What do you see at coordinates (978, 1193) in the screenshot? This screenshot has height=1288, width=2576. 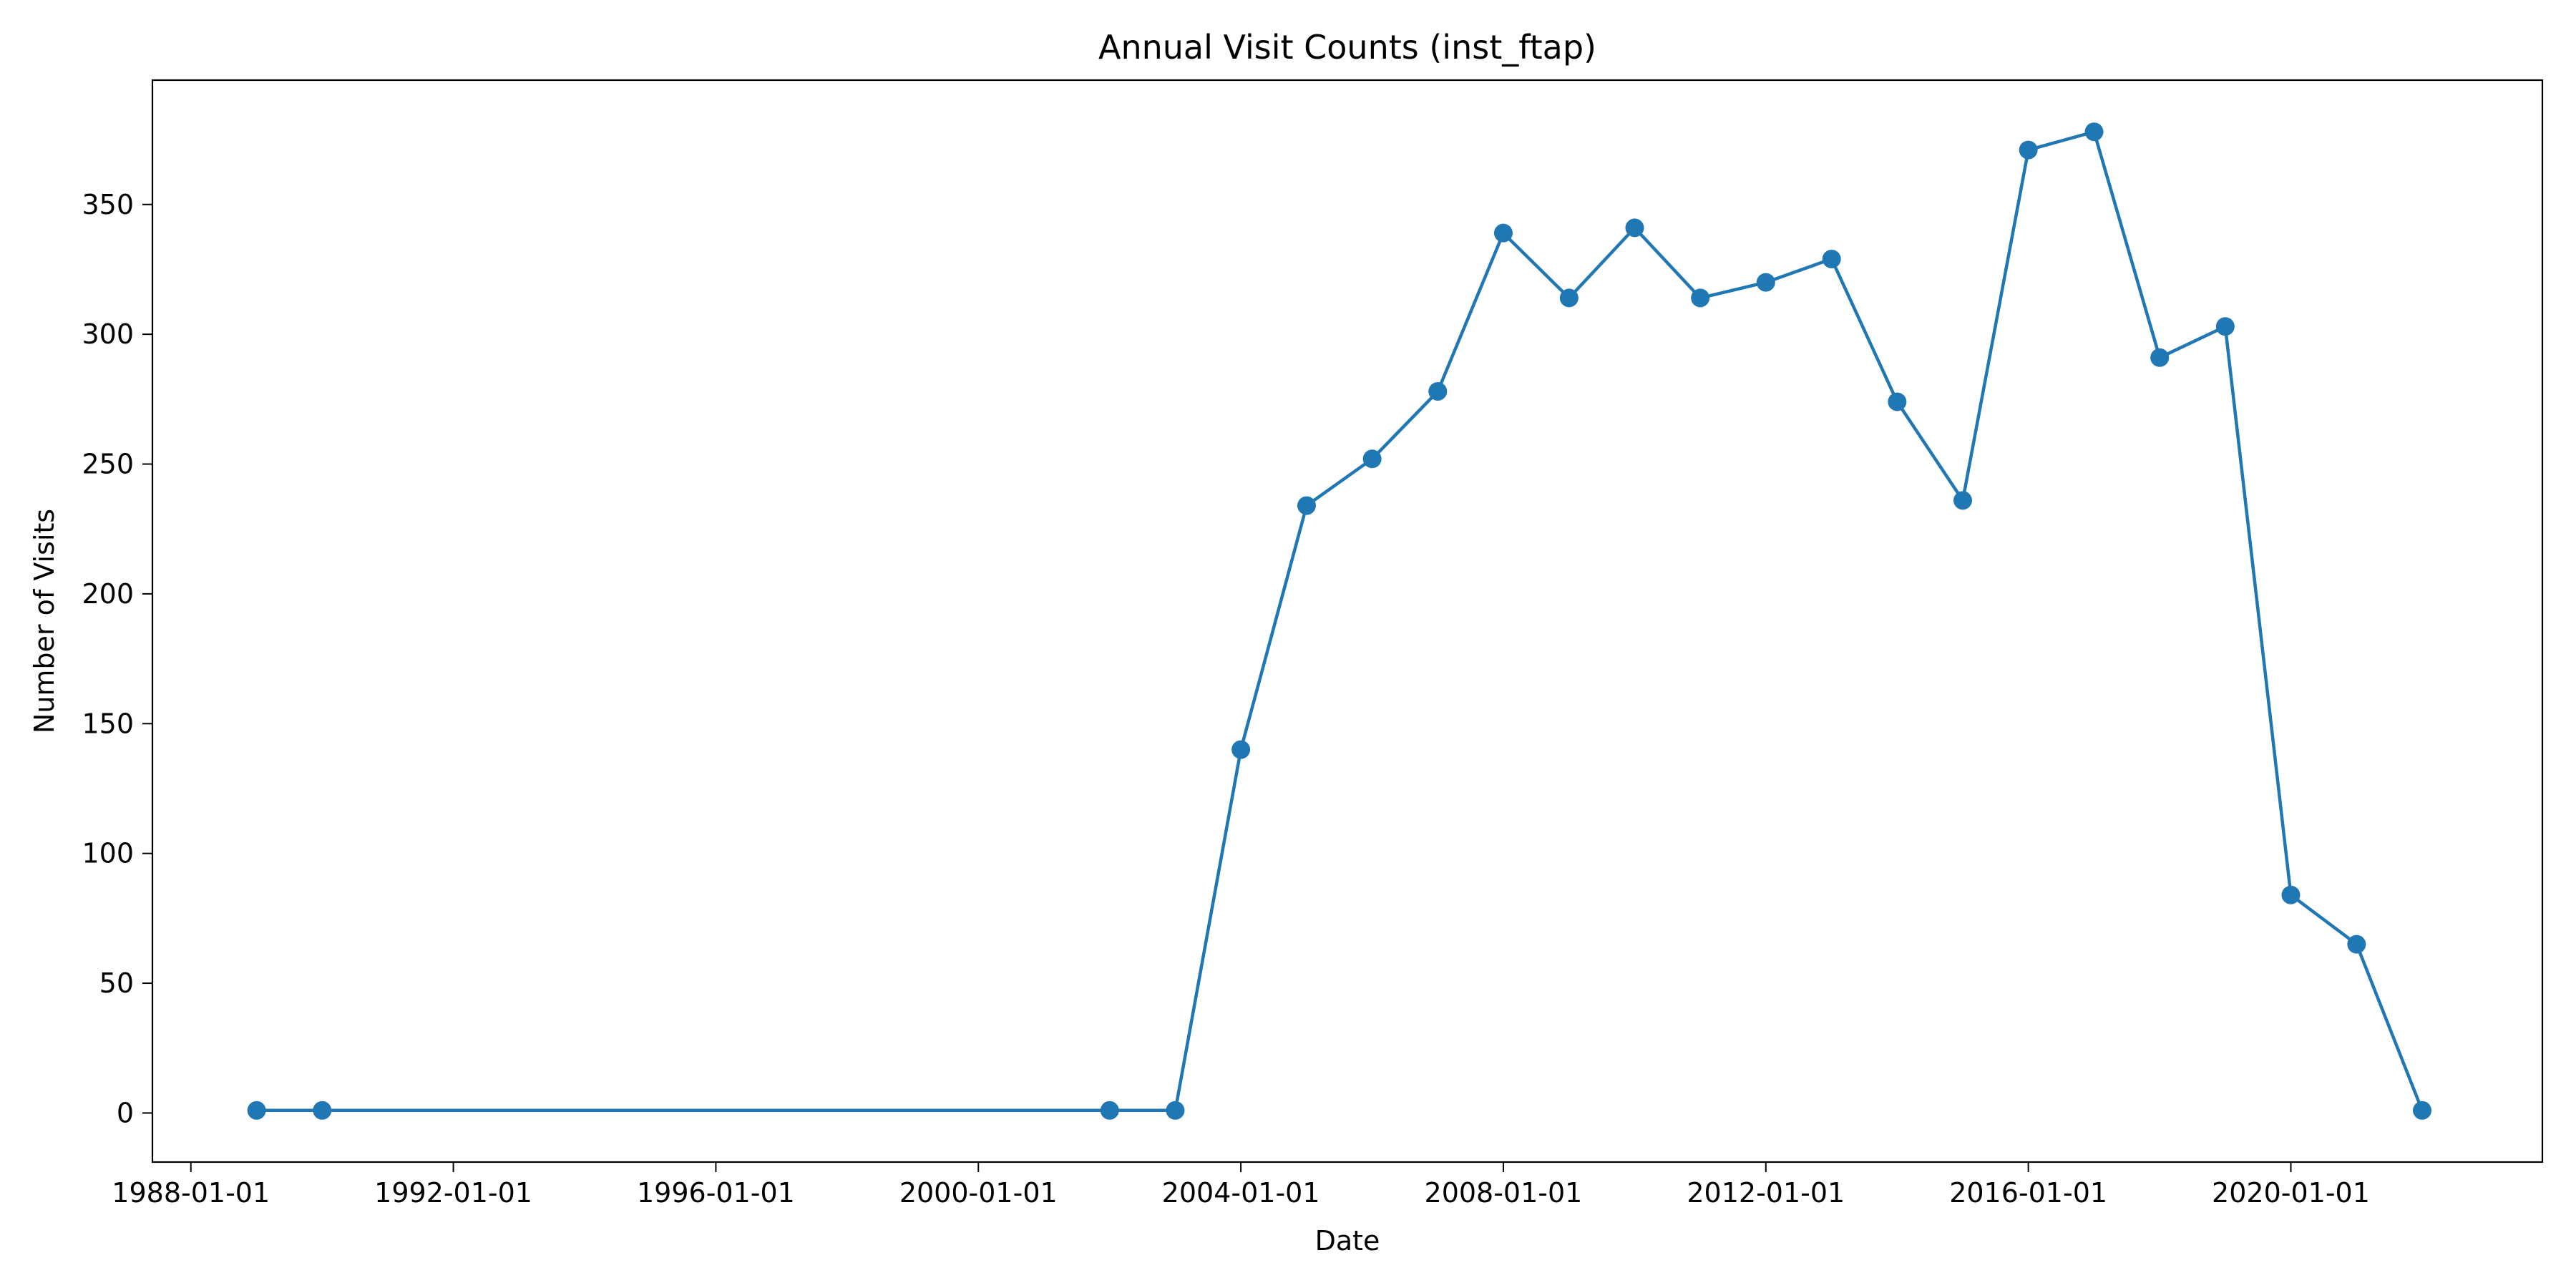 I see `x-tick-label: 2000-01-01` at bounding box center [978, 1193].